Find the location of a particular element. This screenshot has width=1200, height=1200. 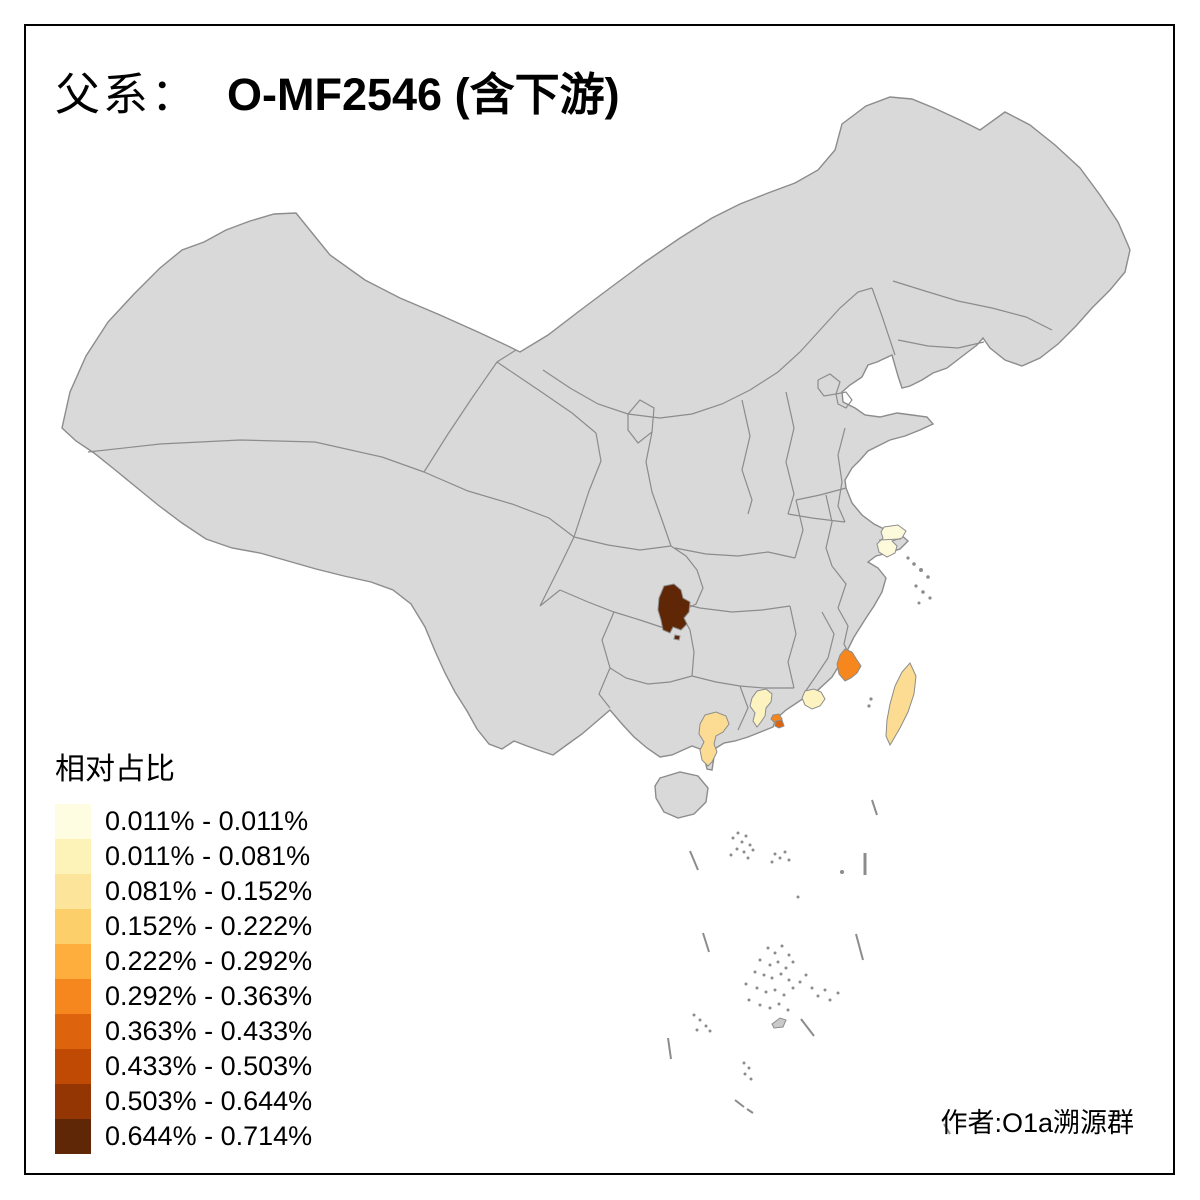

colored-regions is located at coordinates (787, 645).